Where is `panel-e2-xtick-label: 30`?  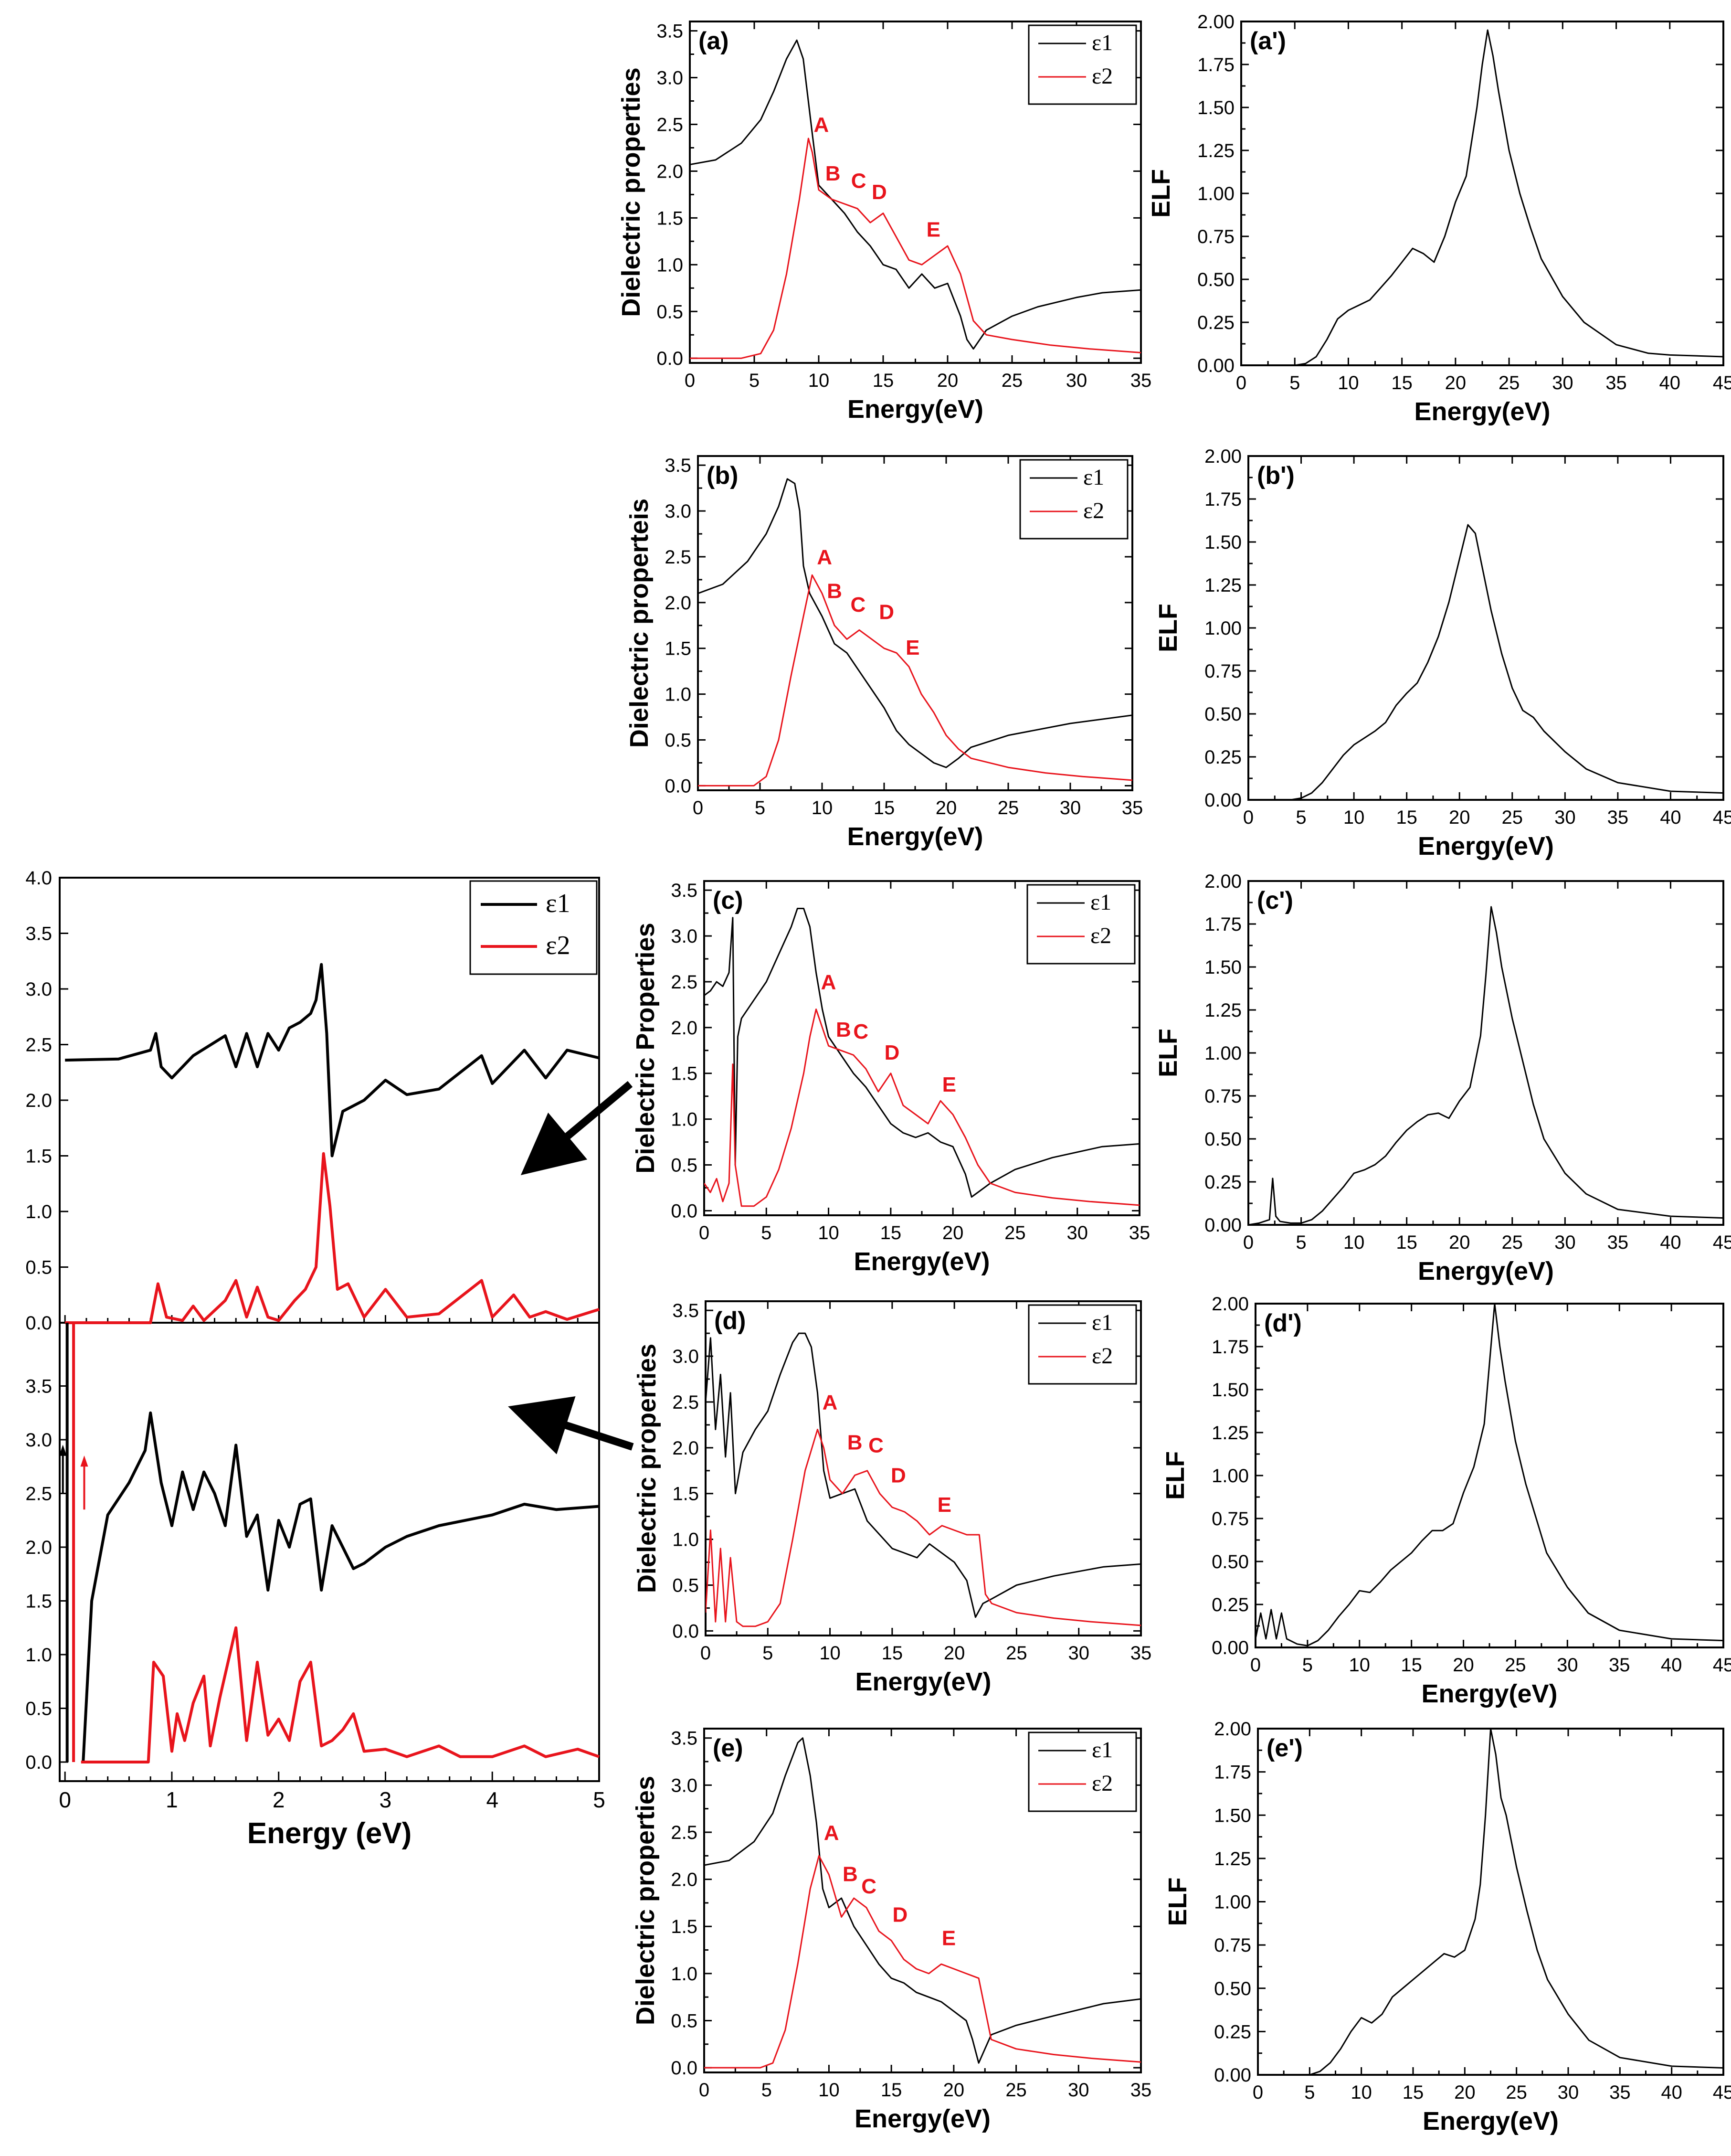
panel-e2-xtick-label: 30 is located at coordinates (1568, 2092).